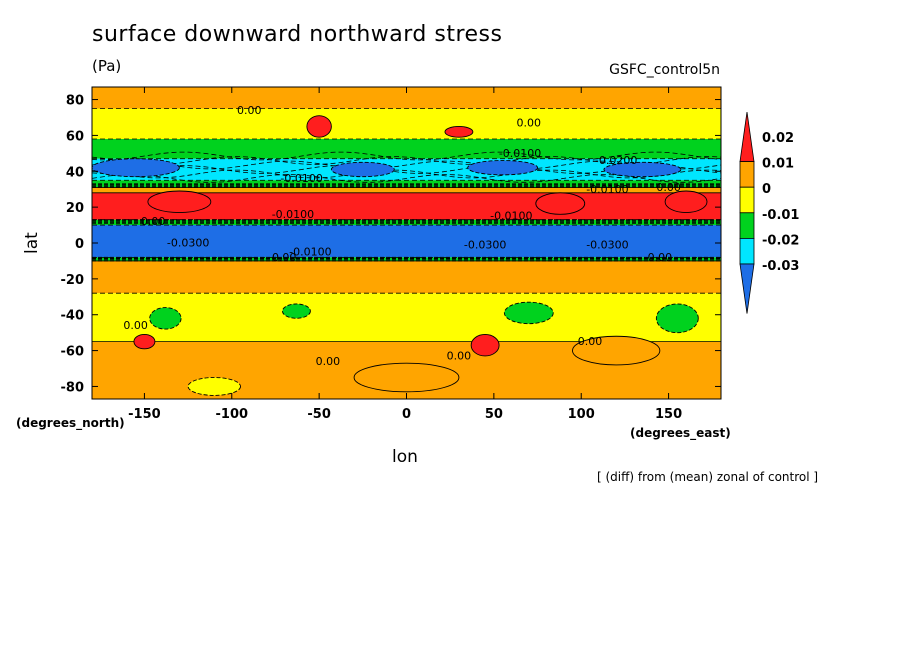  Describe the element at coordinates (75, 172) in the screenshot. I see `y-tick-label-6: 40` at that location.